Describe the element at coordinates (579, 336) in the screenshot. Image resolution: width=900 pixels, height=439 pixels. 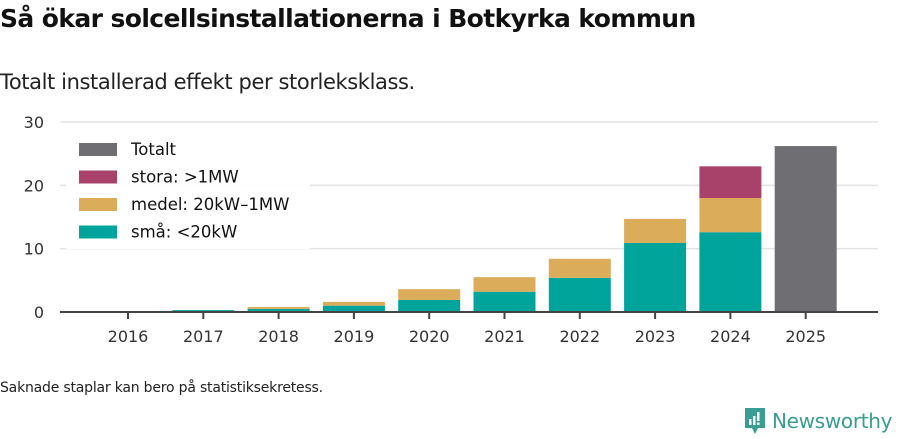
I see `x-tick-label: 2022` at that location.